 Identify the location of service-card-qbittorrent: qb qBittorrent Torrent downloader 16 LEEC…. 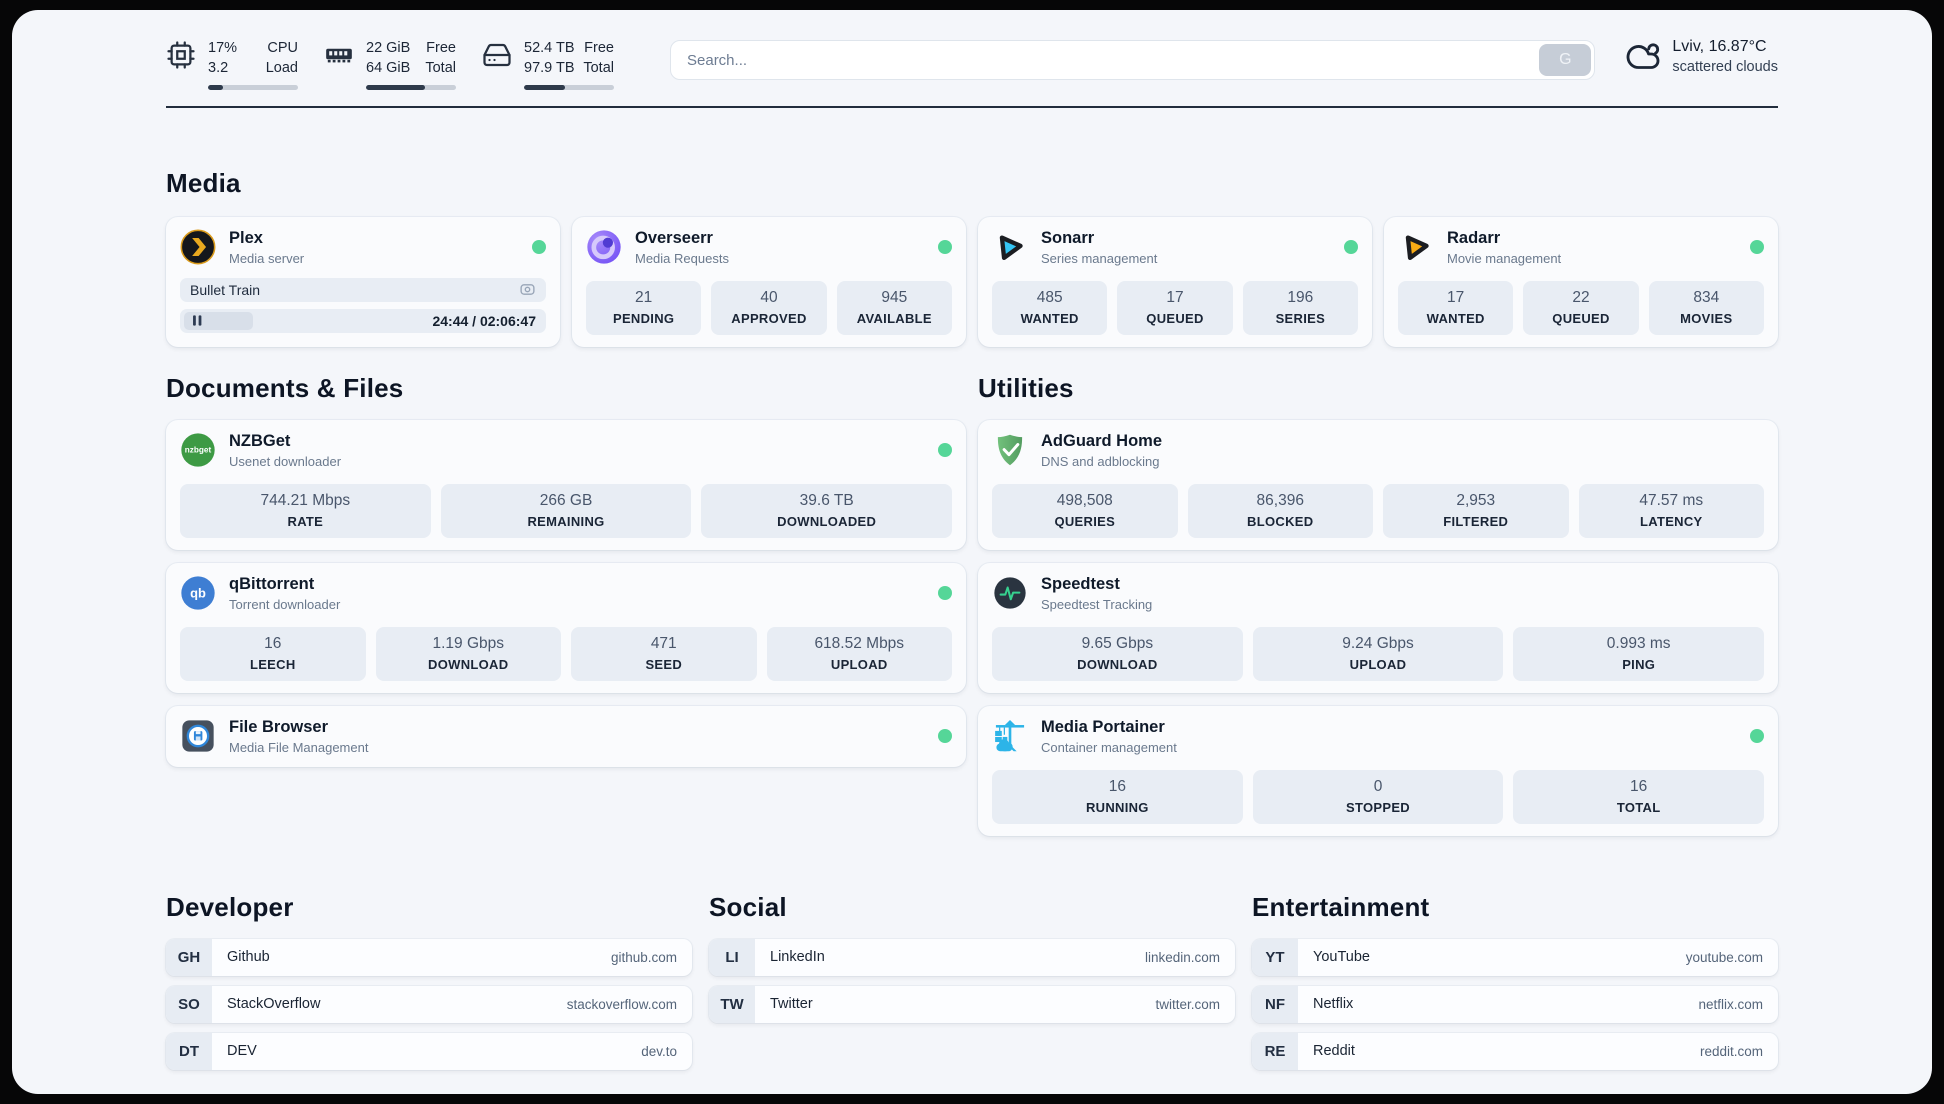
(566, 627).